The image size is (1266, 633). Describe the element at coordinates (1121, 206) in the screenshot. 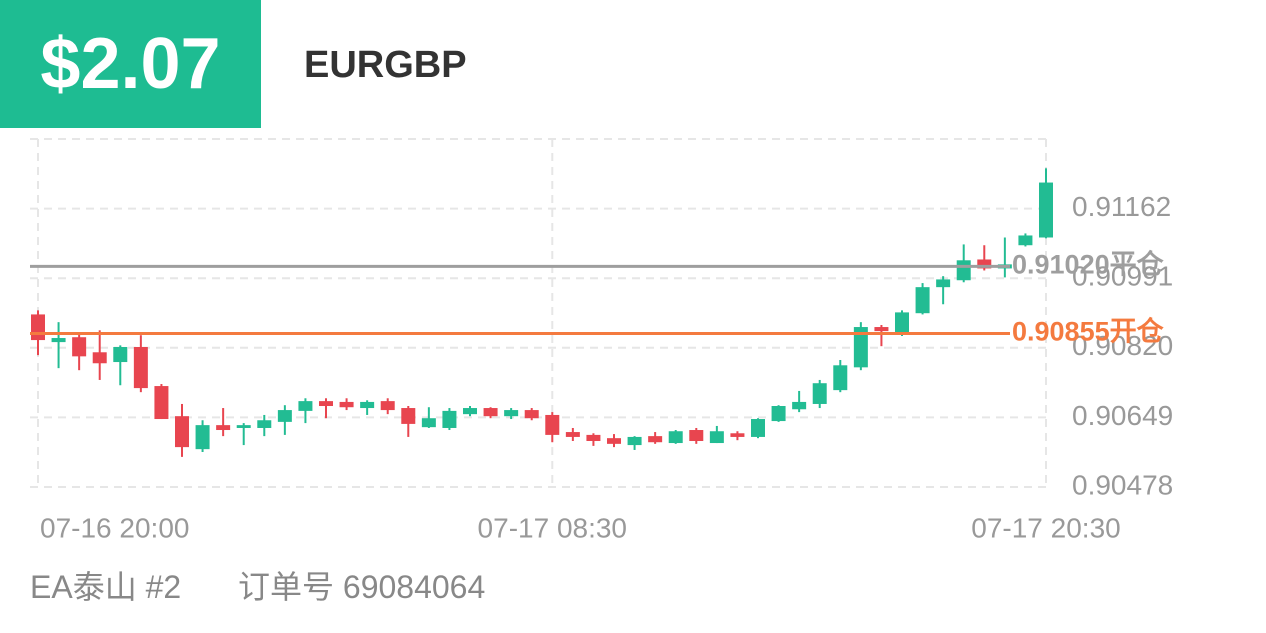

I see `y-tick-label: 0.91162` at that location.